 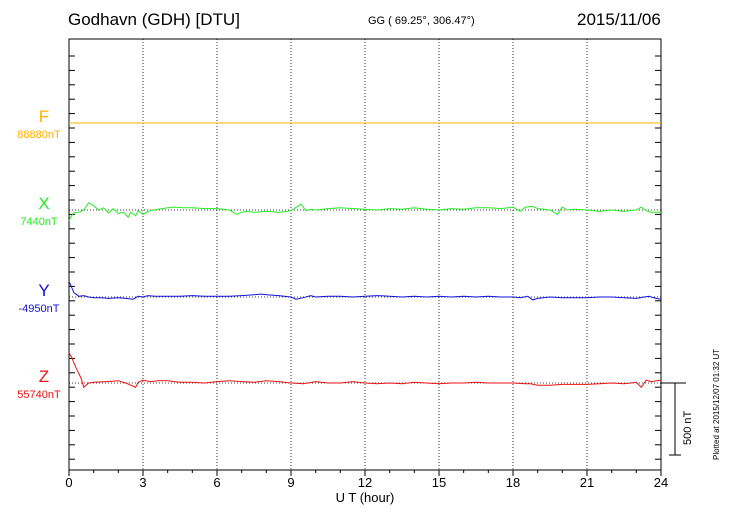 I want to click on station-coordinates: GG ( 69.25°, 306.47°), so click(x=421, y=21).